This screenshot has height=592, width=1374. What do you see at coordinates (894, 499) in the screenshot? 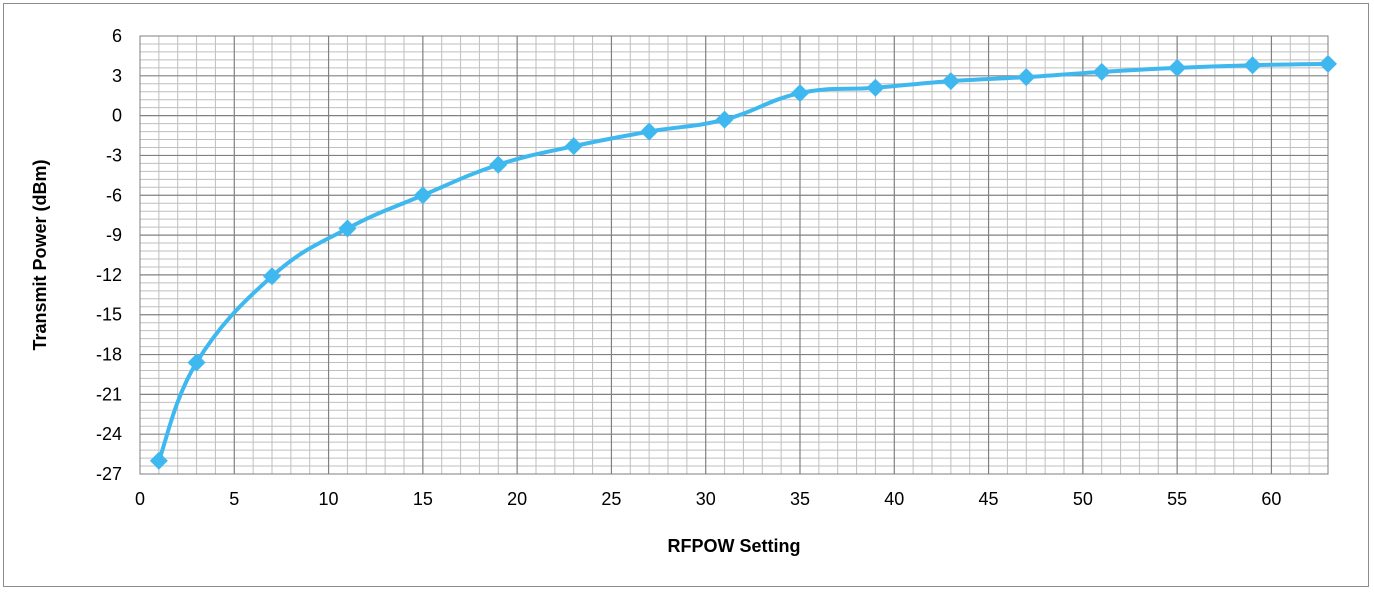
I see `x-tick-label: 40` at bounding box center [894, 499].